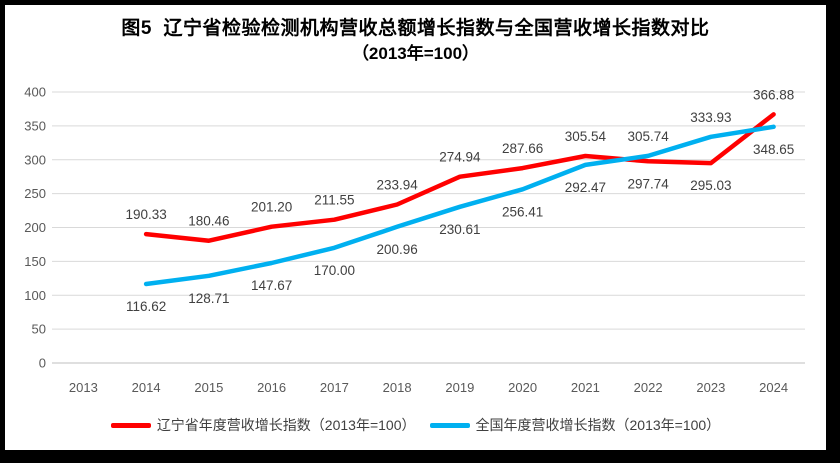  What do you see at coordinates (208, 221) in the screenshot?
I see `data-label: 180.46` at bounding box center [208, 221].